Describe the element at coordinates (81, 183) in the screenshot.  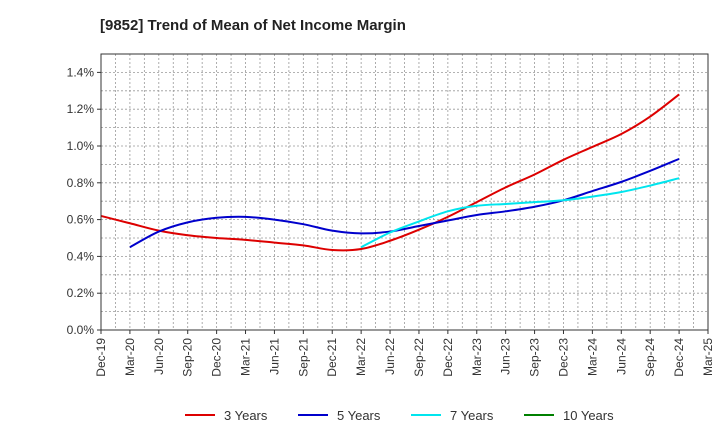
I see `y-tick-label: 0.8%` at that location.